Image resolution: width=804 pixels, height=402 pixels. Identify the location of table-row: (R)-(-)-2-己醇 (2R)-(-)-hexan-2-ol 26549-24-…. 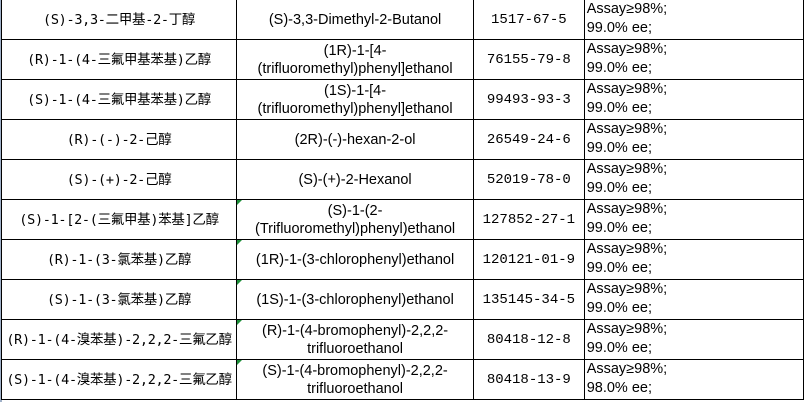
(402, 139).